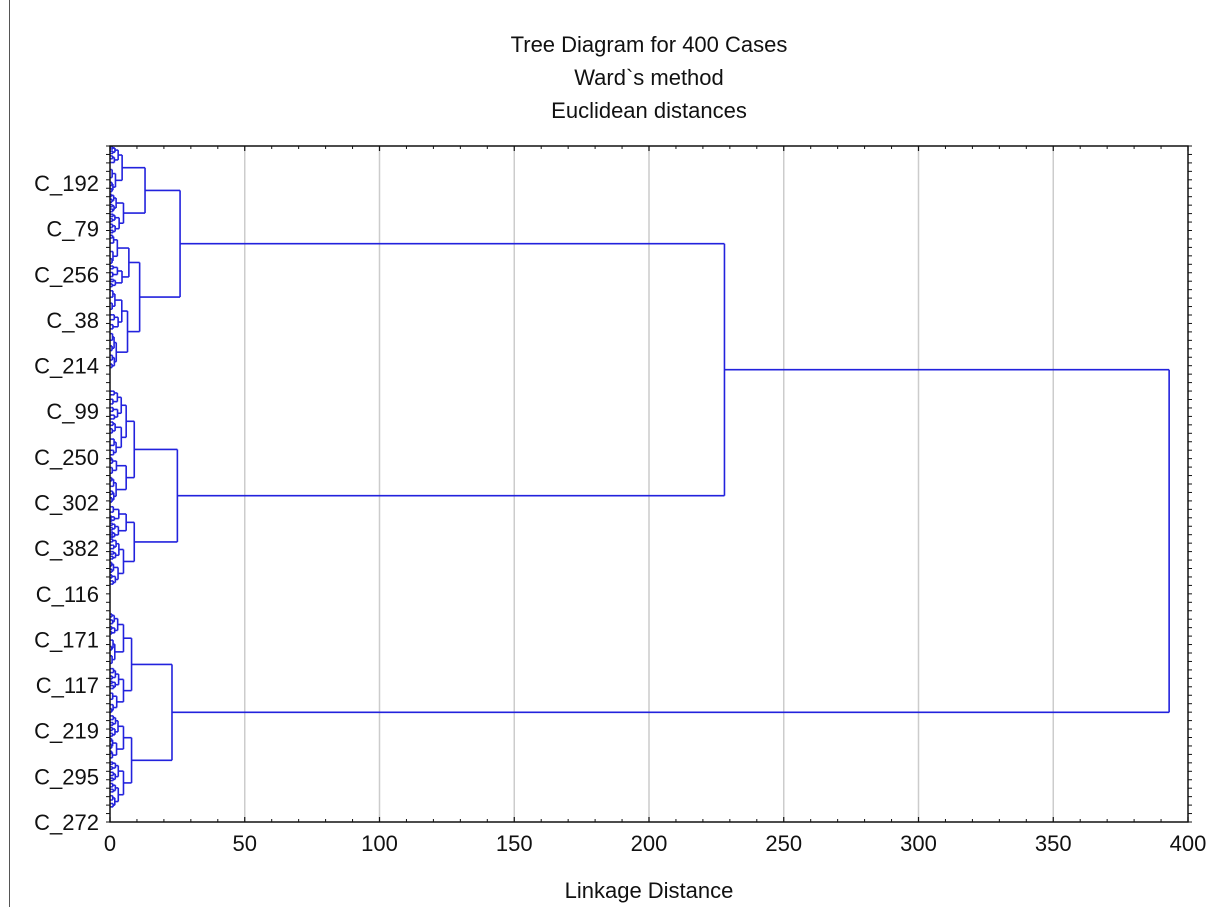 This screenshot has width=1216, height=907. I want to click on x-tick-labels: 0 50 100 150 200 250 300 350 400, so click(655, 843).